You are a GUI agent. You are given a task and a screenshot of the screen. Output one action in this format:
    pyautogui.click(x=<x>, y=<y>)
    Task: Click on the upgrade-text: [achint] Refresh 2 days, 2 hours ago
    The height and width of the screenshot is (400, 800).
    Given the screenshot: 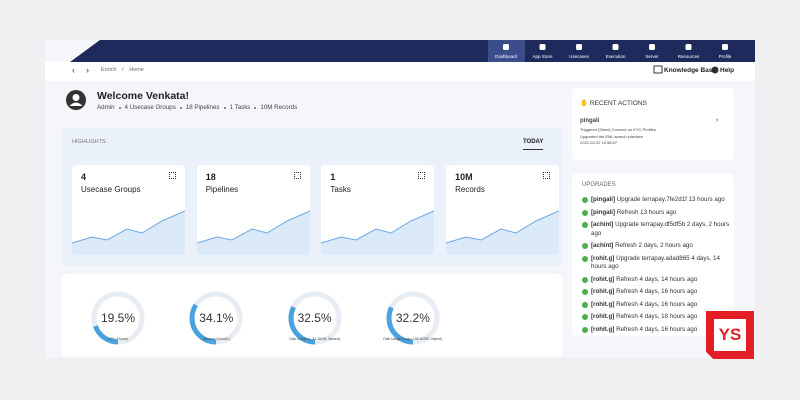 What is the action you would take?
    pyautogui.click(x=642, y=246)
    